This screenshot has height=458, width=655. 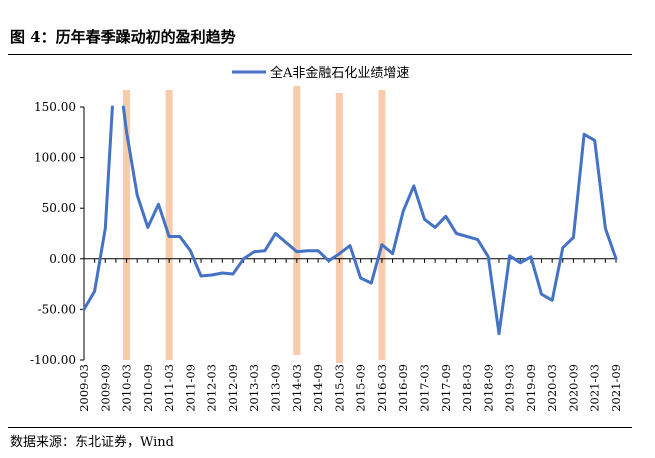 I want to click on x-tick-label: 2011-03, so click(x=169, y=388).